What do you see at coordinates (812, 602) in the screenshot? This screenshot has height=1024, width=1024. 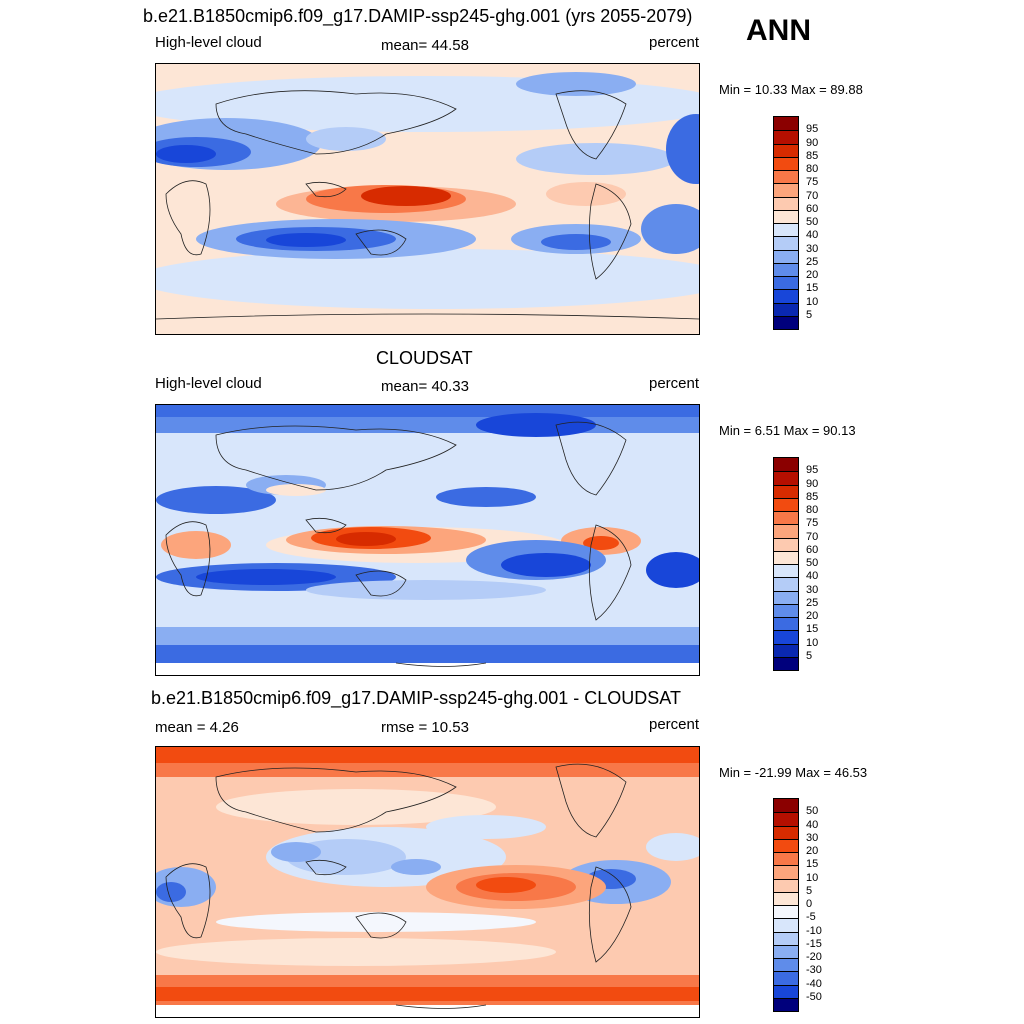 I see `colorbar-2-tick-label: 25` at bounding box center [812, 602].